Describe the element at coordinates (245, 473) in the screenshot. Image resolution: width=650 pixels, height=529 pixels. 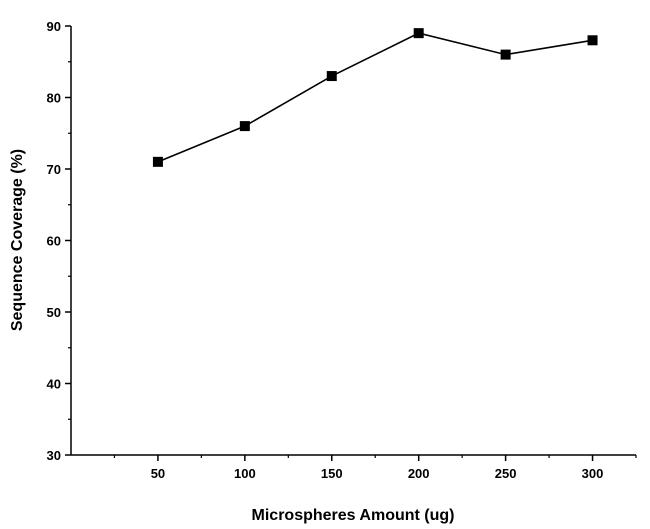
I see `x-tick-label: 100` at that location.